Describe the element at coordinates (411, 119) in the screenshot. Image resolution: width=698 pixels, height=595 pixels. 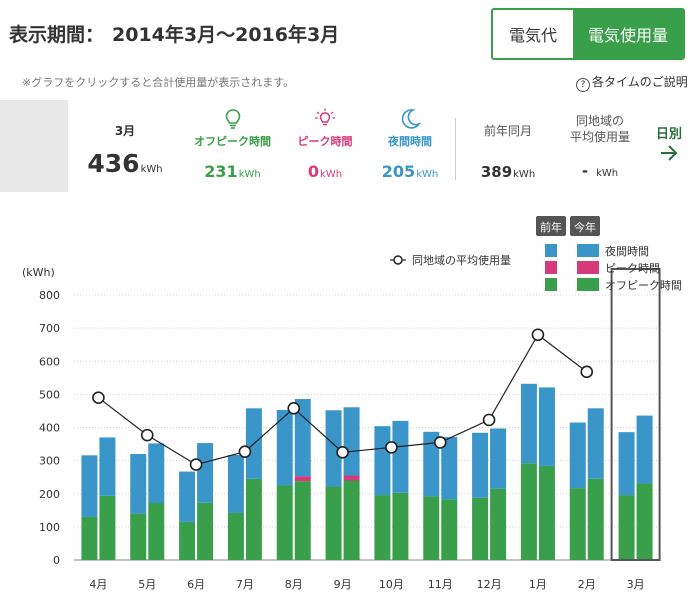
I see `crescent-moon-icon` at that location.